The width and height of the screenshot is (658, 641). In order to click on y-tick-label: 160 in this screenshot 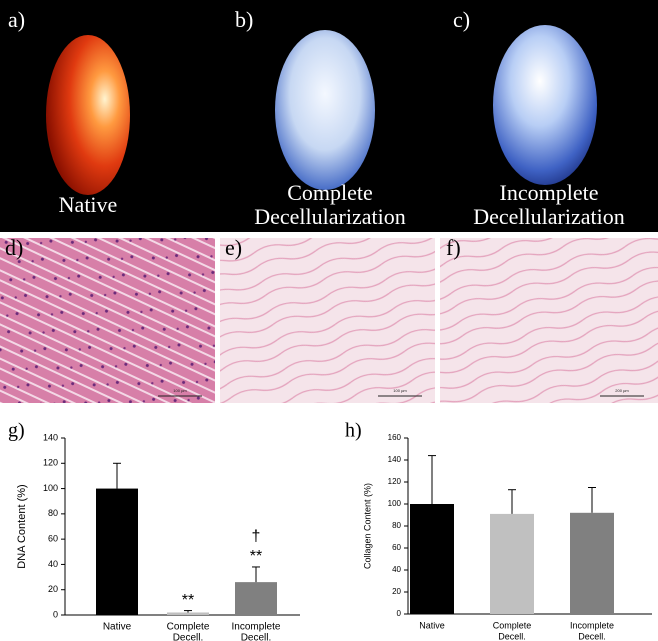, I will do `click(395, 437)`.